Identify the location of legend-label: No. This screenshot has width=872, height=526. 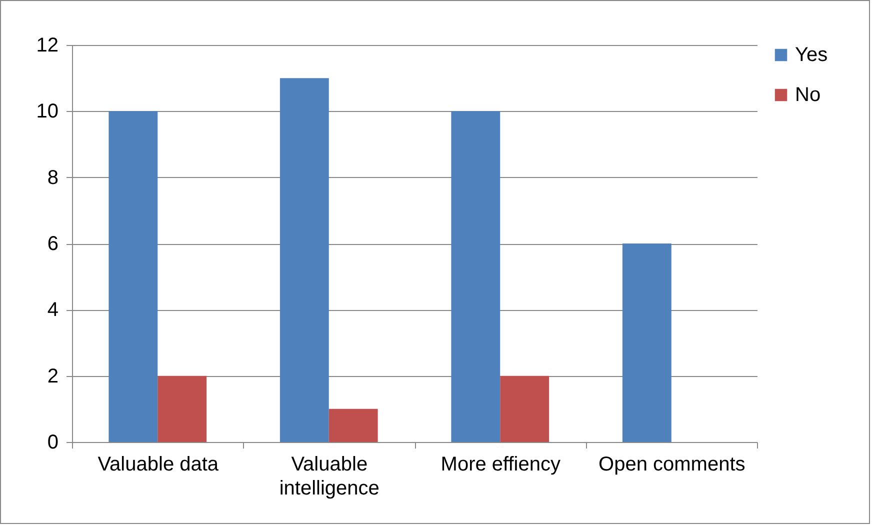
(808, 95).